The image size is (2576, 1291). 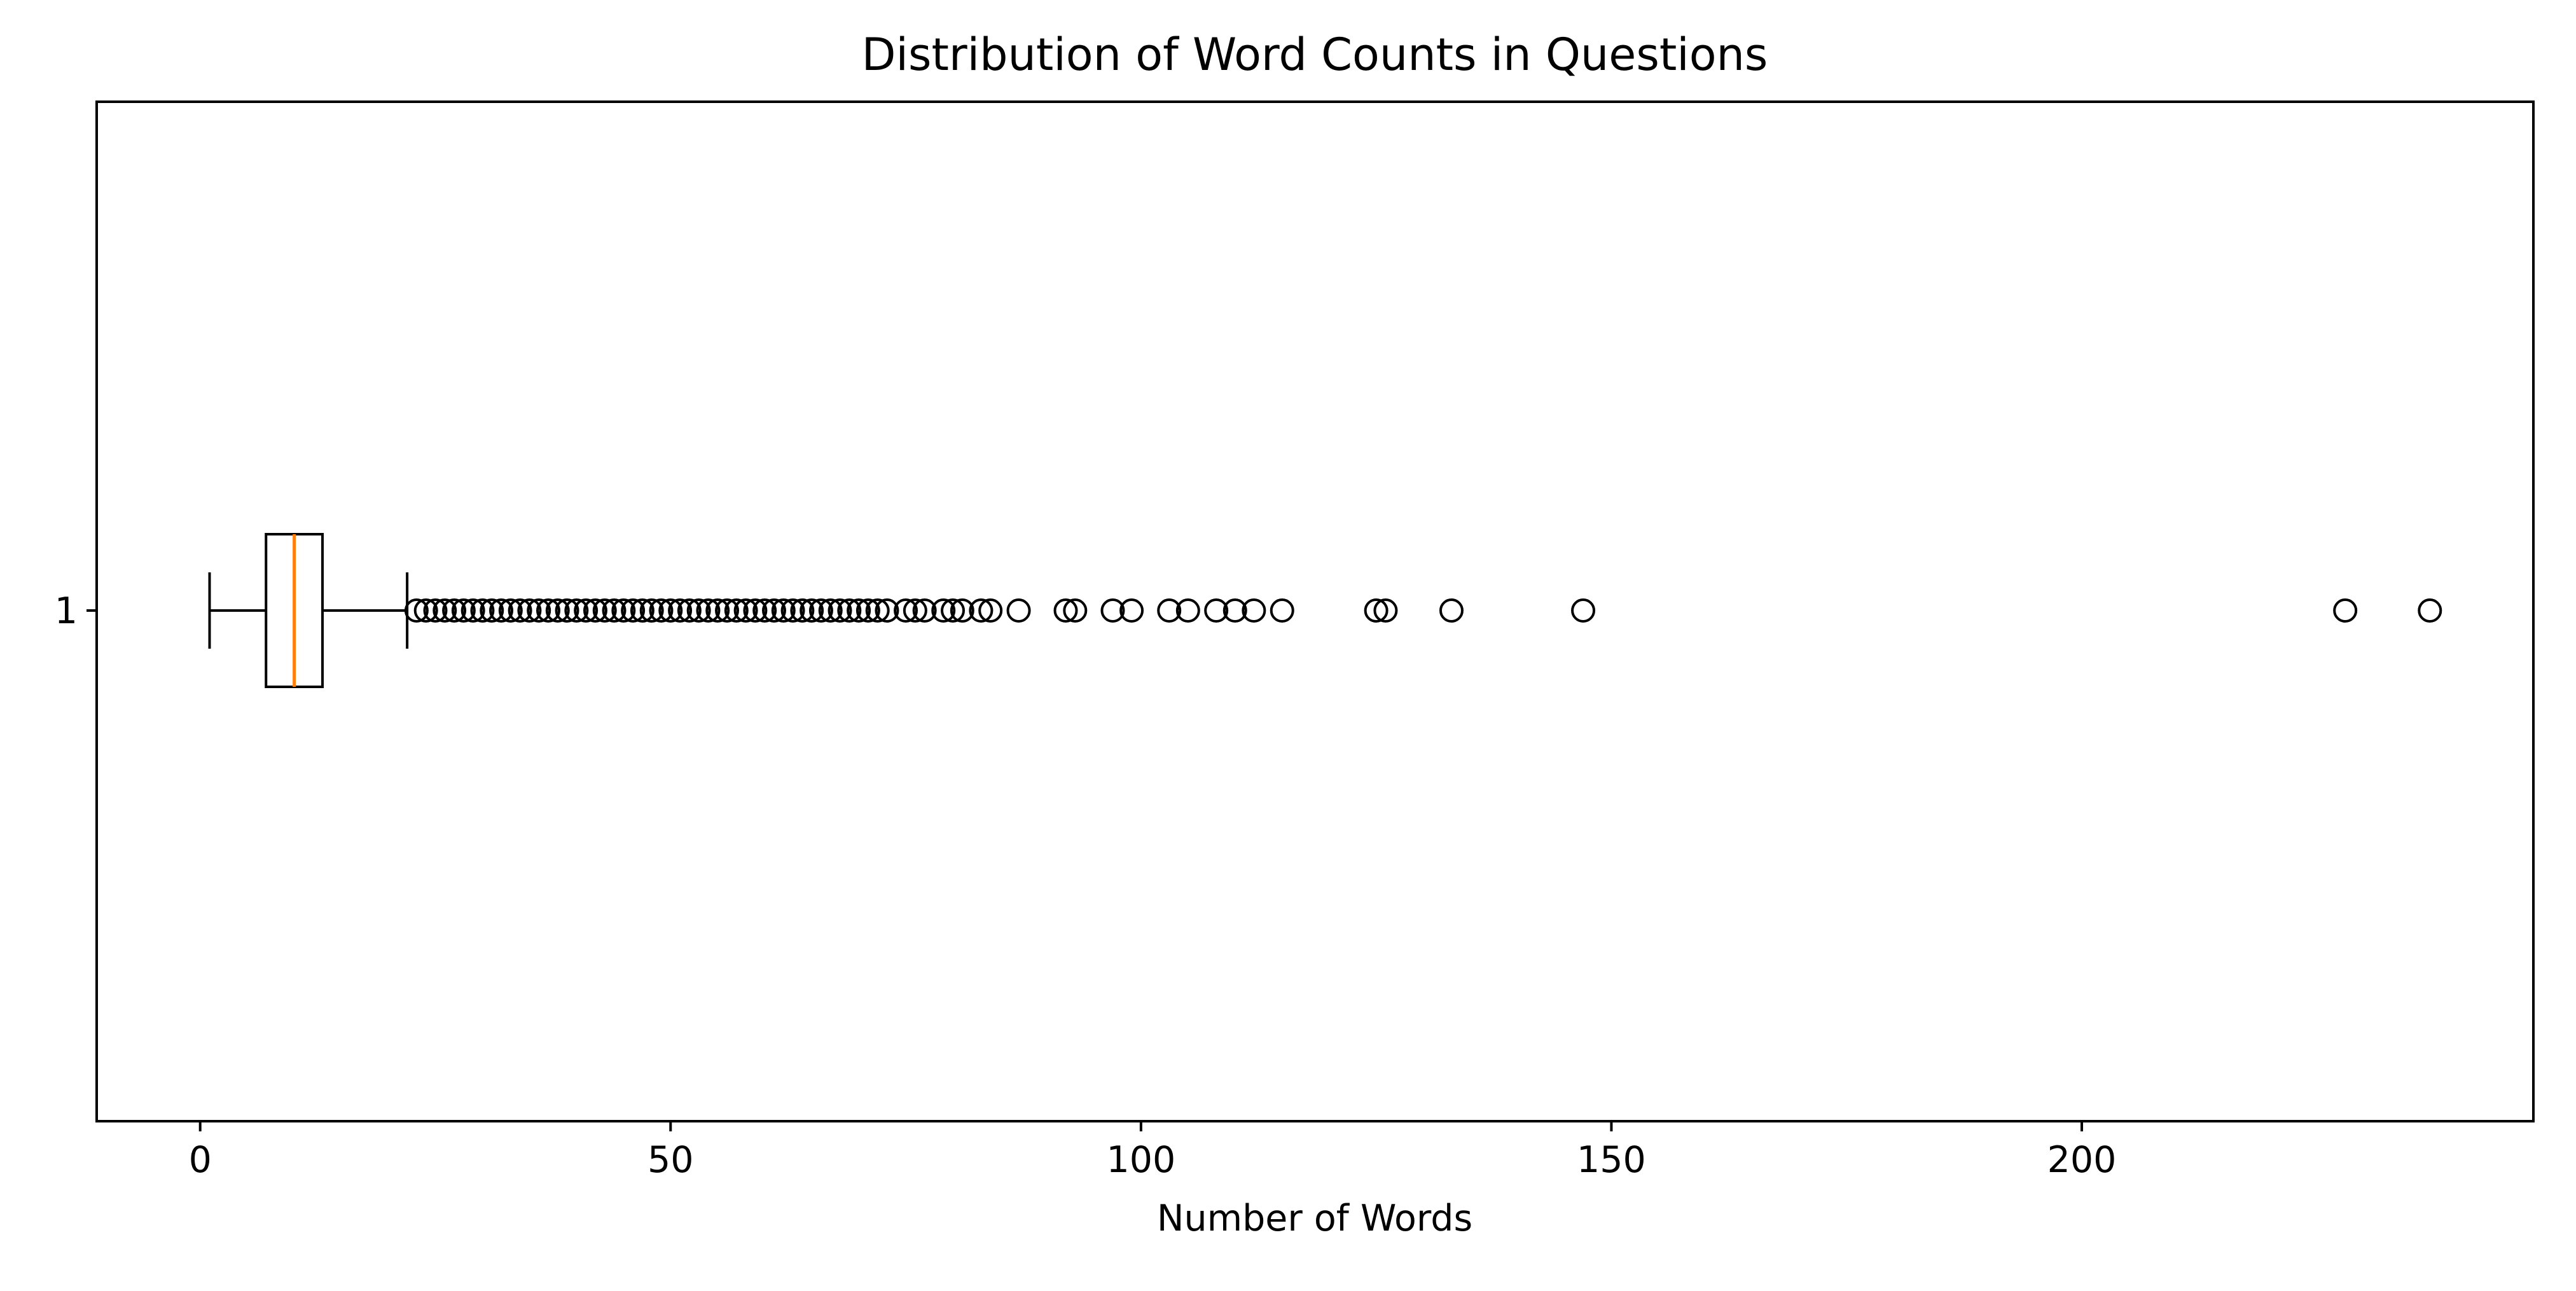 What do you see at coordinates (1314, 1219) in the screenshot?
I see `x-axis-label: Number of Words` at bounding box center [1314, 1219].